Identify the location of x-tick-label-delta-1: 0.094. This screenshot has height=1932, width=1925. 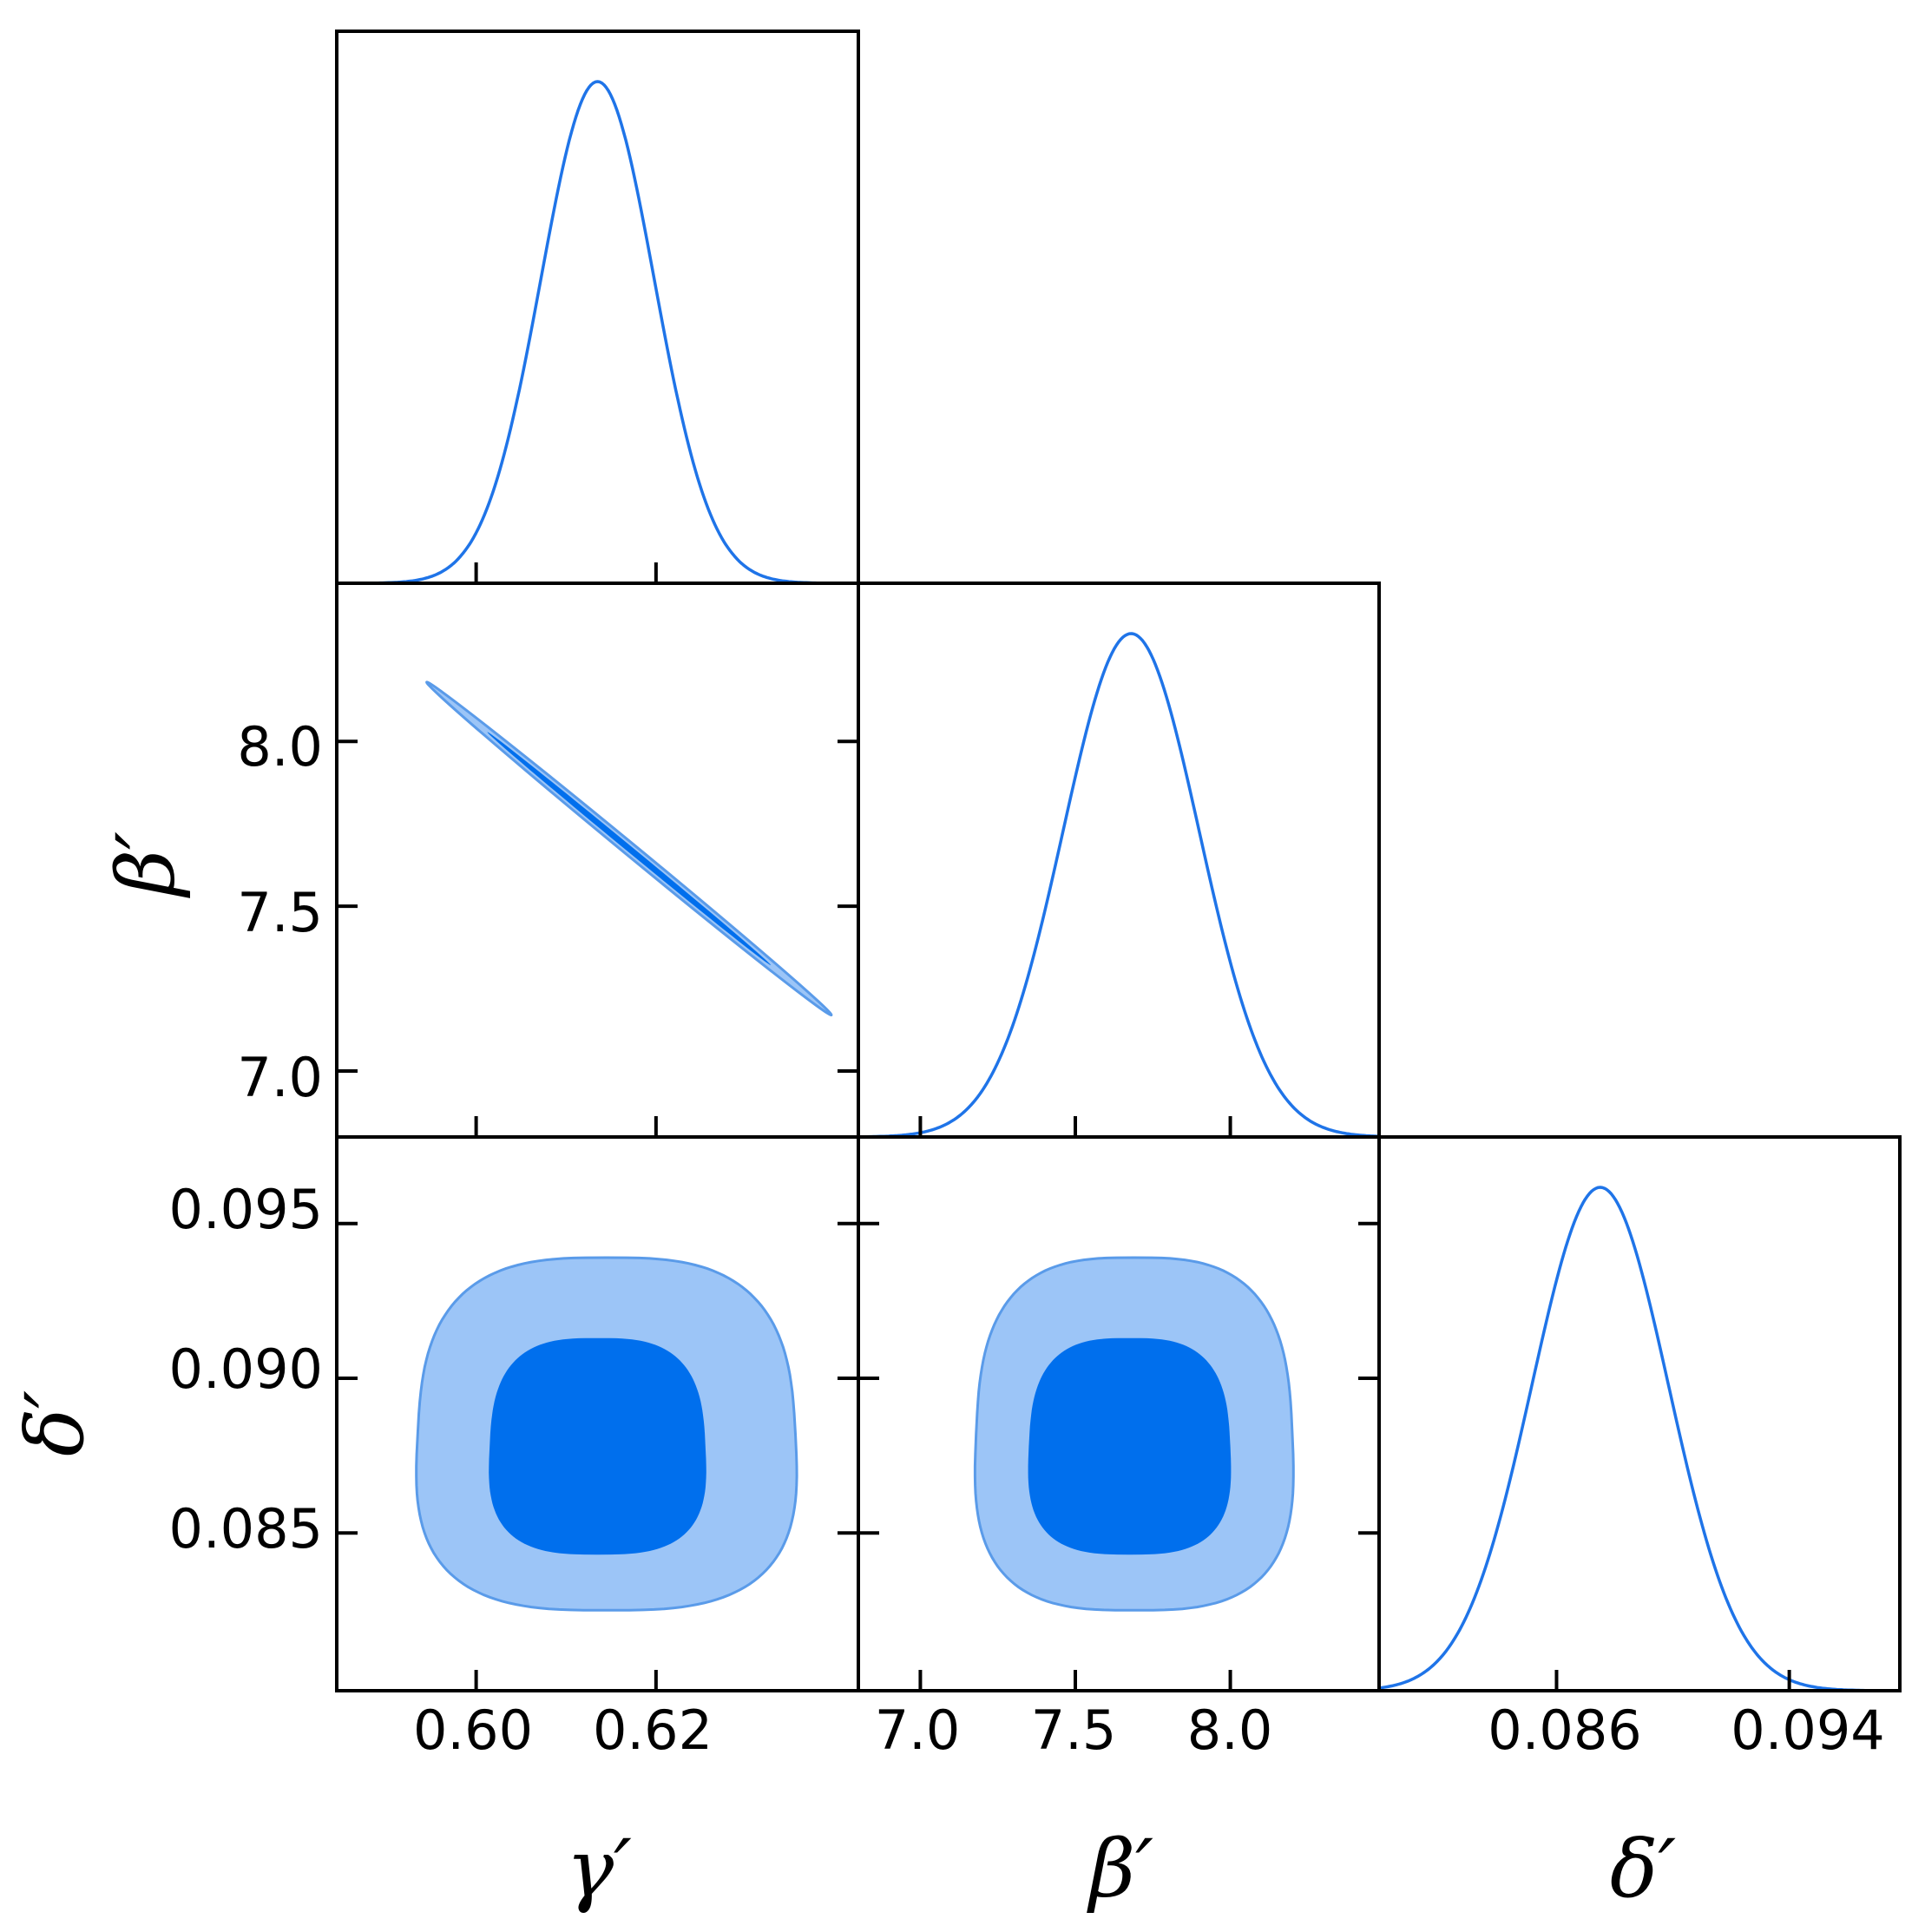
(1808, 1731).